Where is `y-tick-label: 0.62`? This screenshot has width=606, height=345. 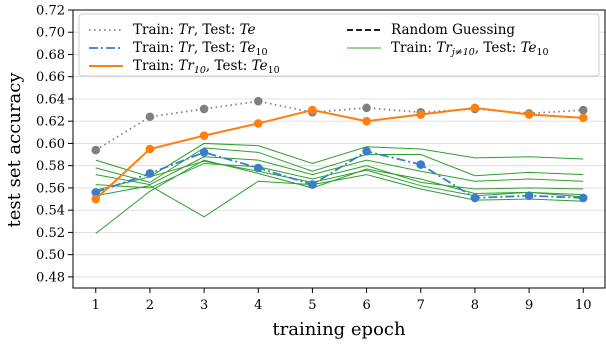
y-tick-label: 0.62 is located at coordinates (50, 122).